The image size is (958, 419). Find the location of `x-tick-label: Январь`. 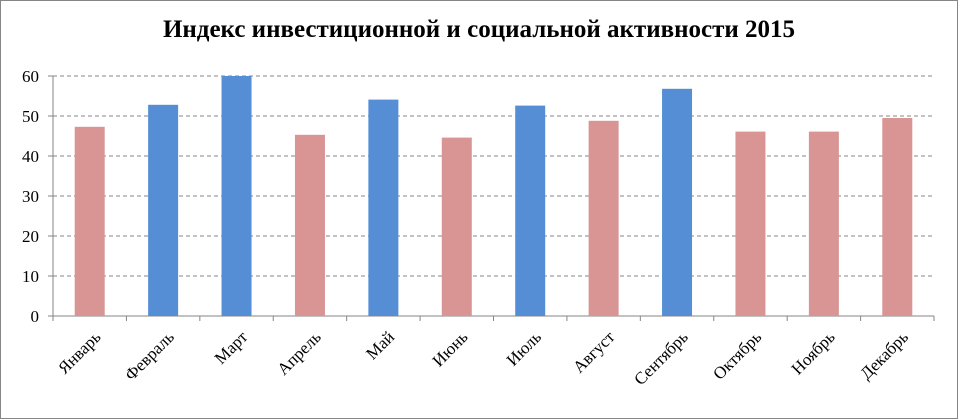

x-tick-label: Январь is located at coordinates (79, 352).